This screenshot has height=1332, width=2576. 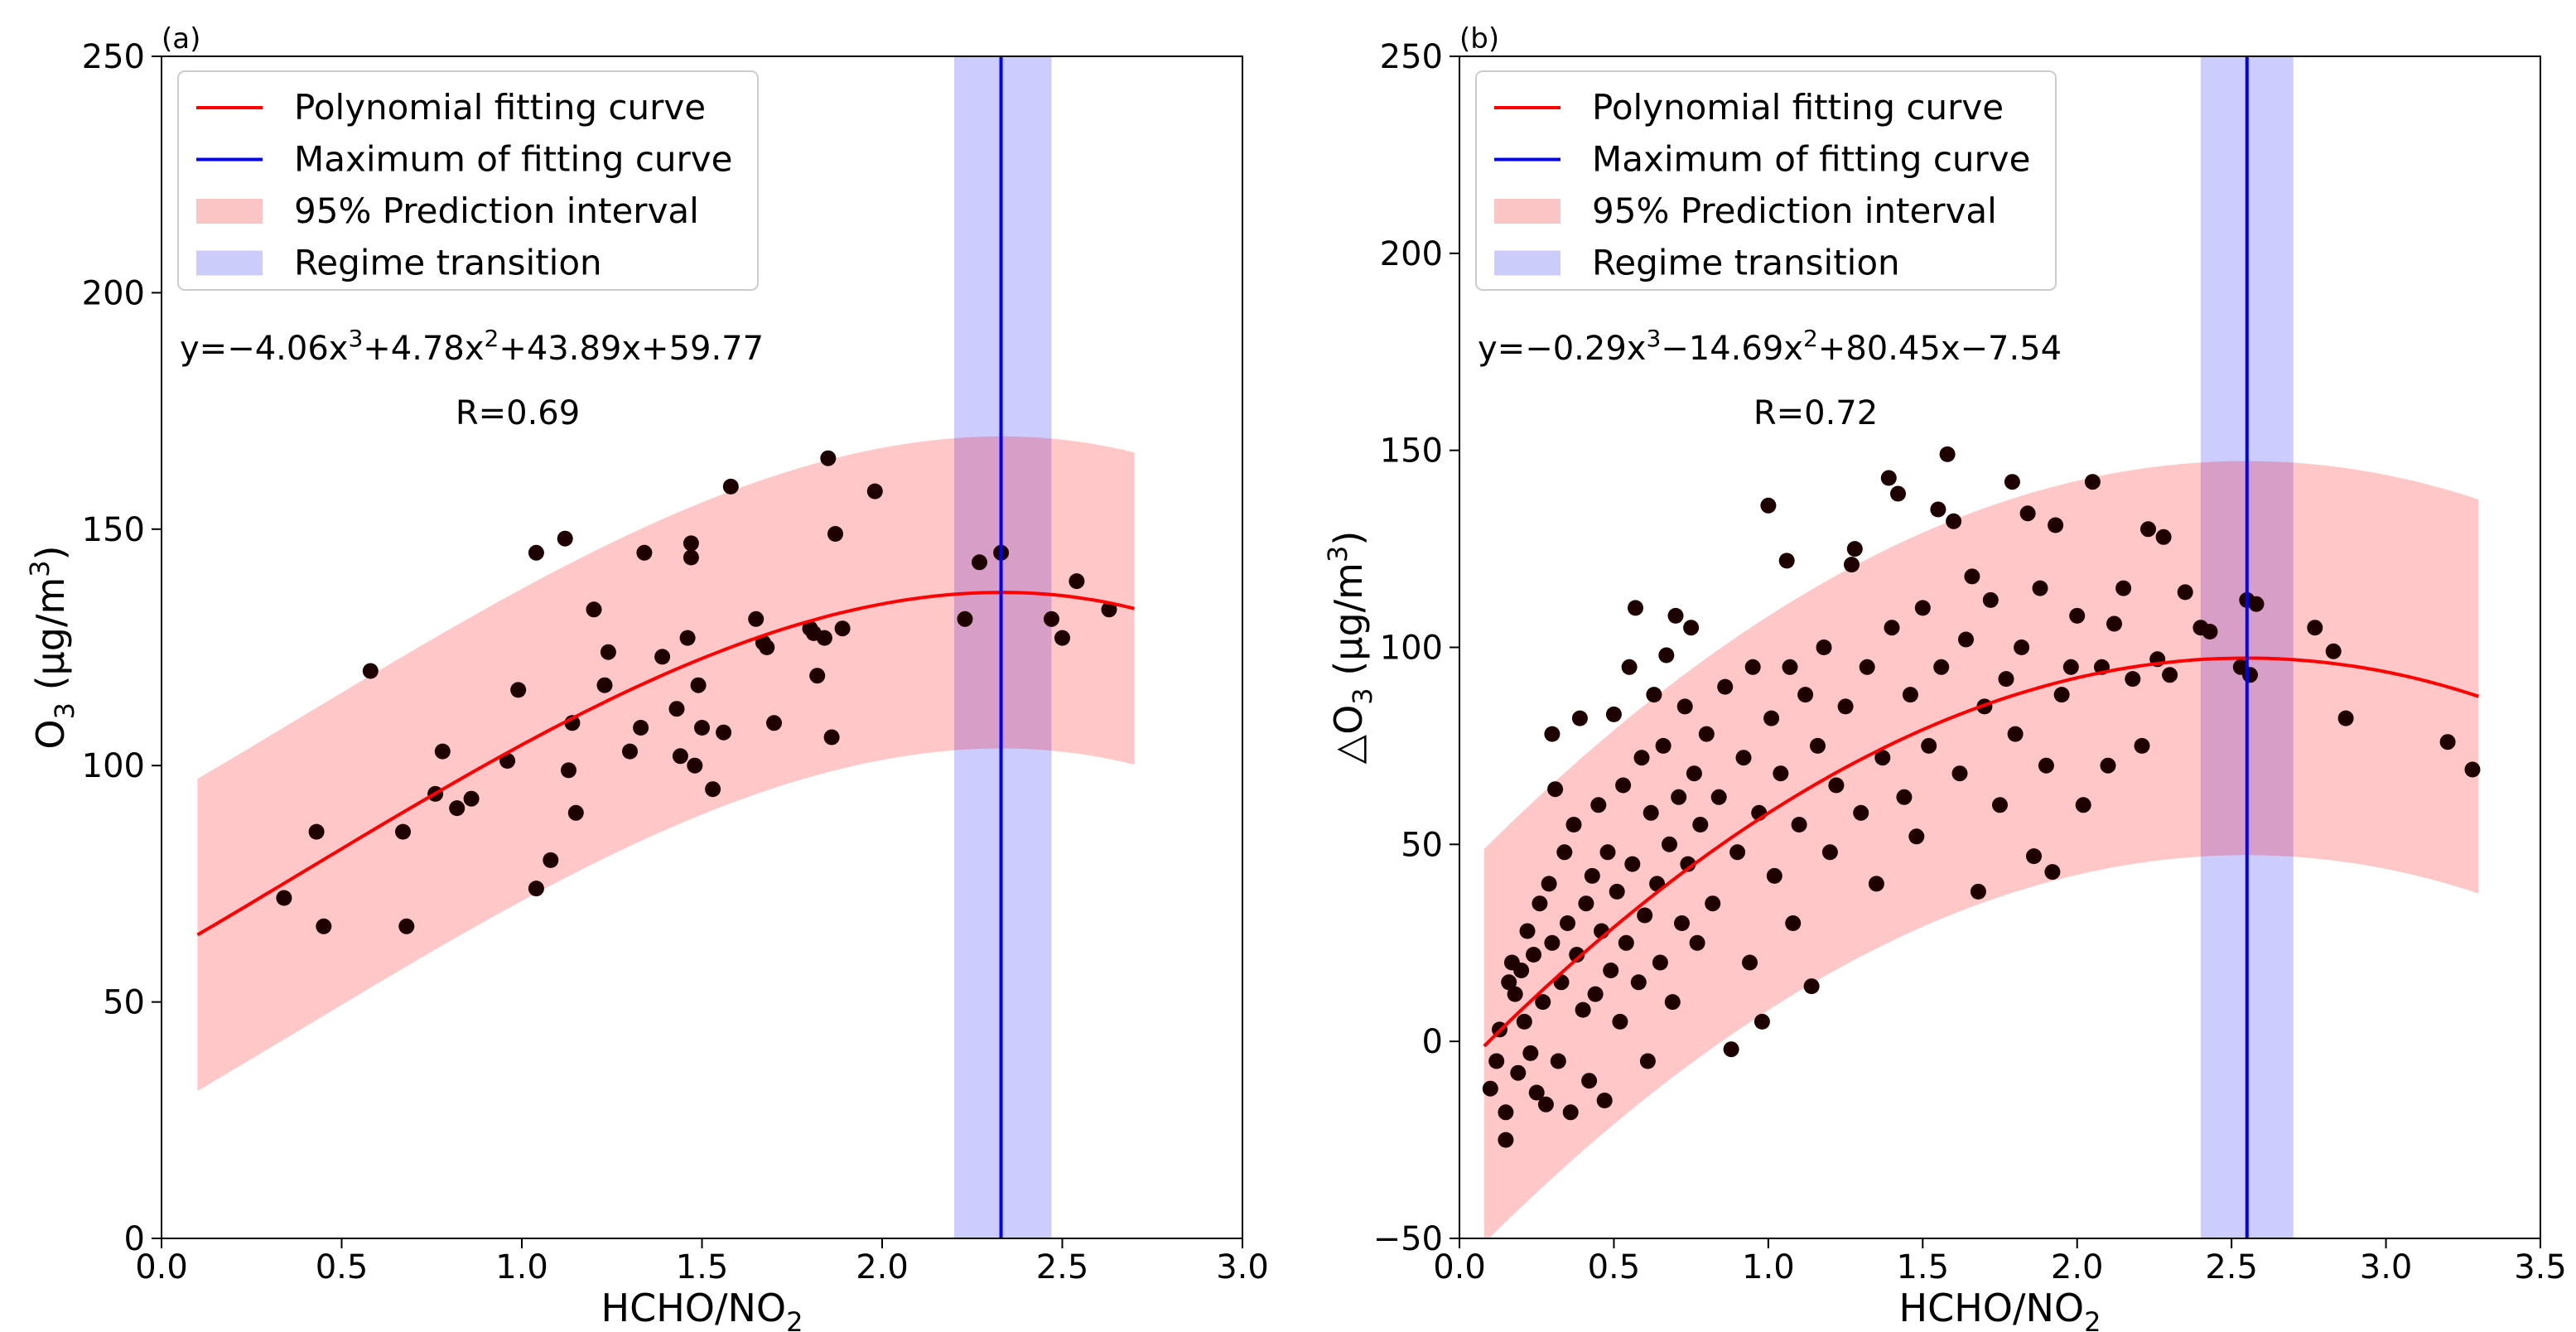 What do you see at coordinates (1242, 1267) in the screenshot?
I see `x-tick-label: 3.0` at bounding box center [1242, 1267].